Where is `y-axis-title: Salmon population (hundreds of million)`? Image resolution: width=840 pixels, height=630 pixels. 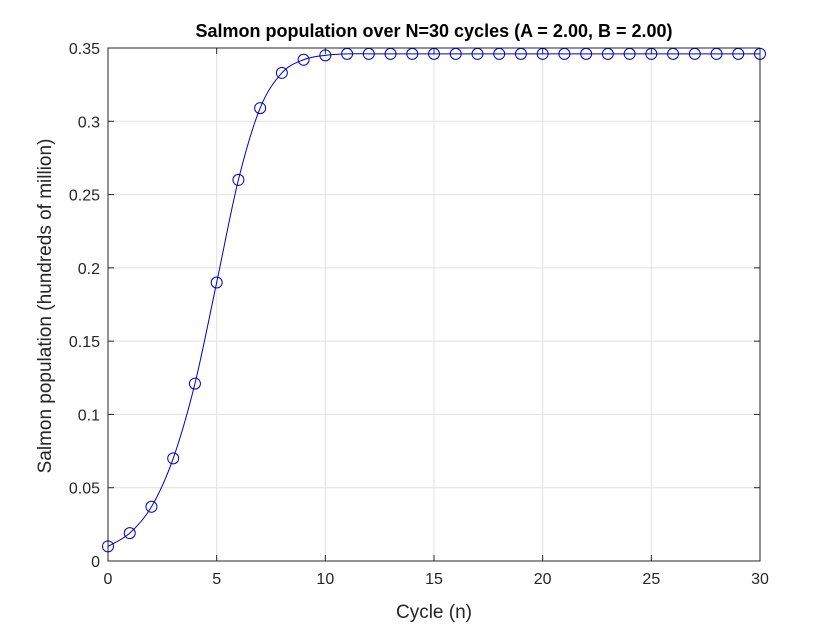
y-axis-title: Salmon population (hundreds of million) is located at coordinates (45, 306).